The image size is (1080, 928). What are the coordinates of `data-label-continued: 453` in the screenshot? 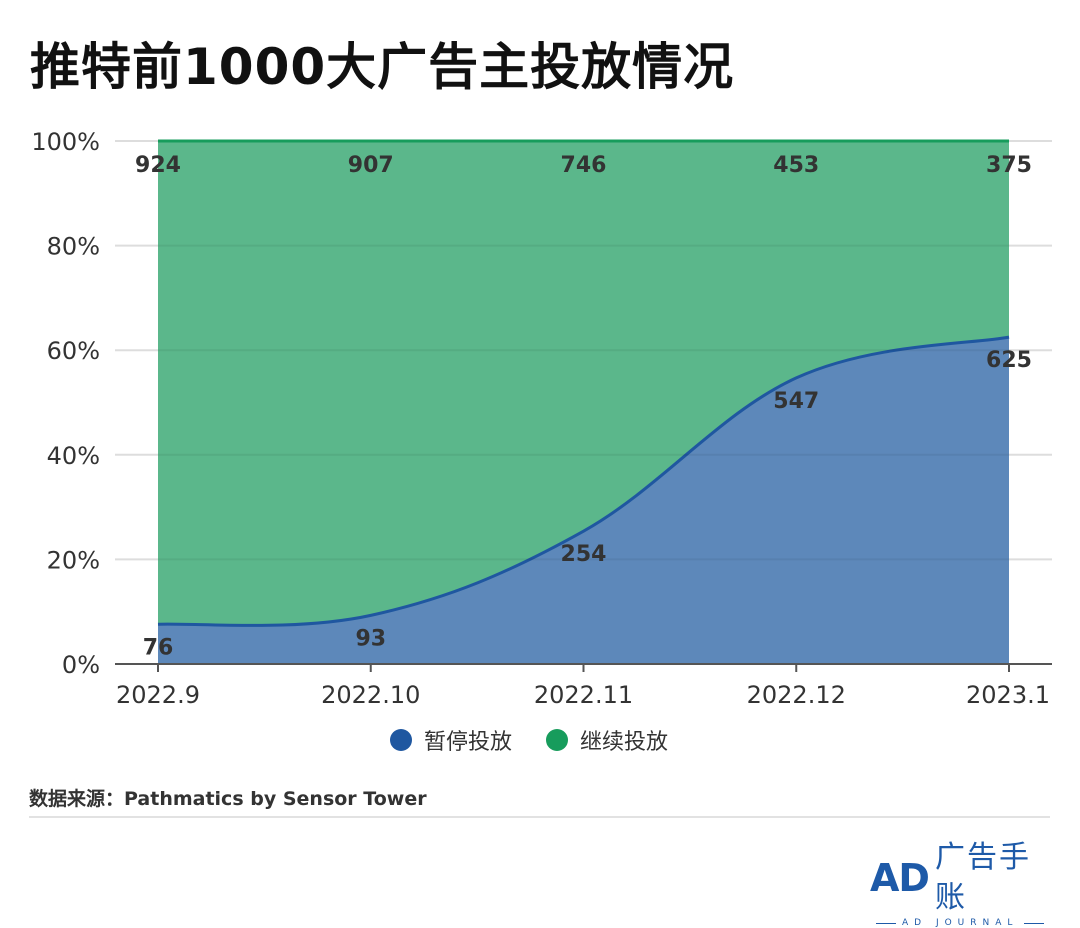 It's located at (796, 165).